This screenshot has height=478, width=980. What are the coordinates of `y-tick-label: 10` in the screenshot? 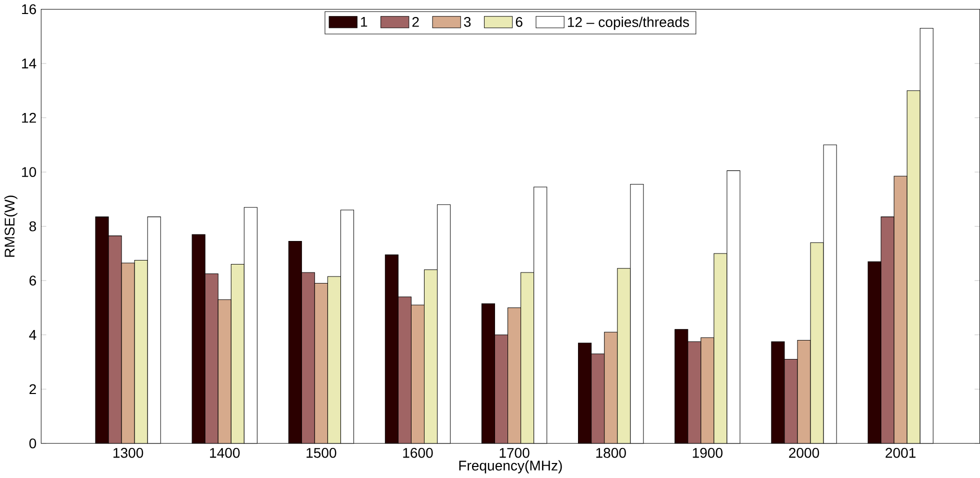 It's located at (29, 172).